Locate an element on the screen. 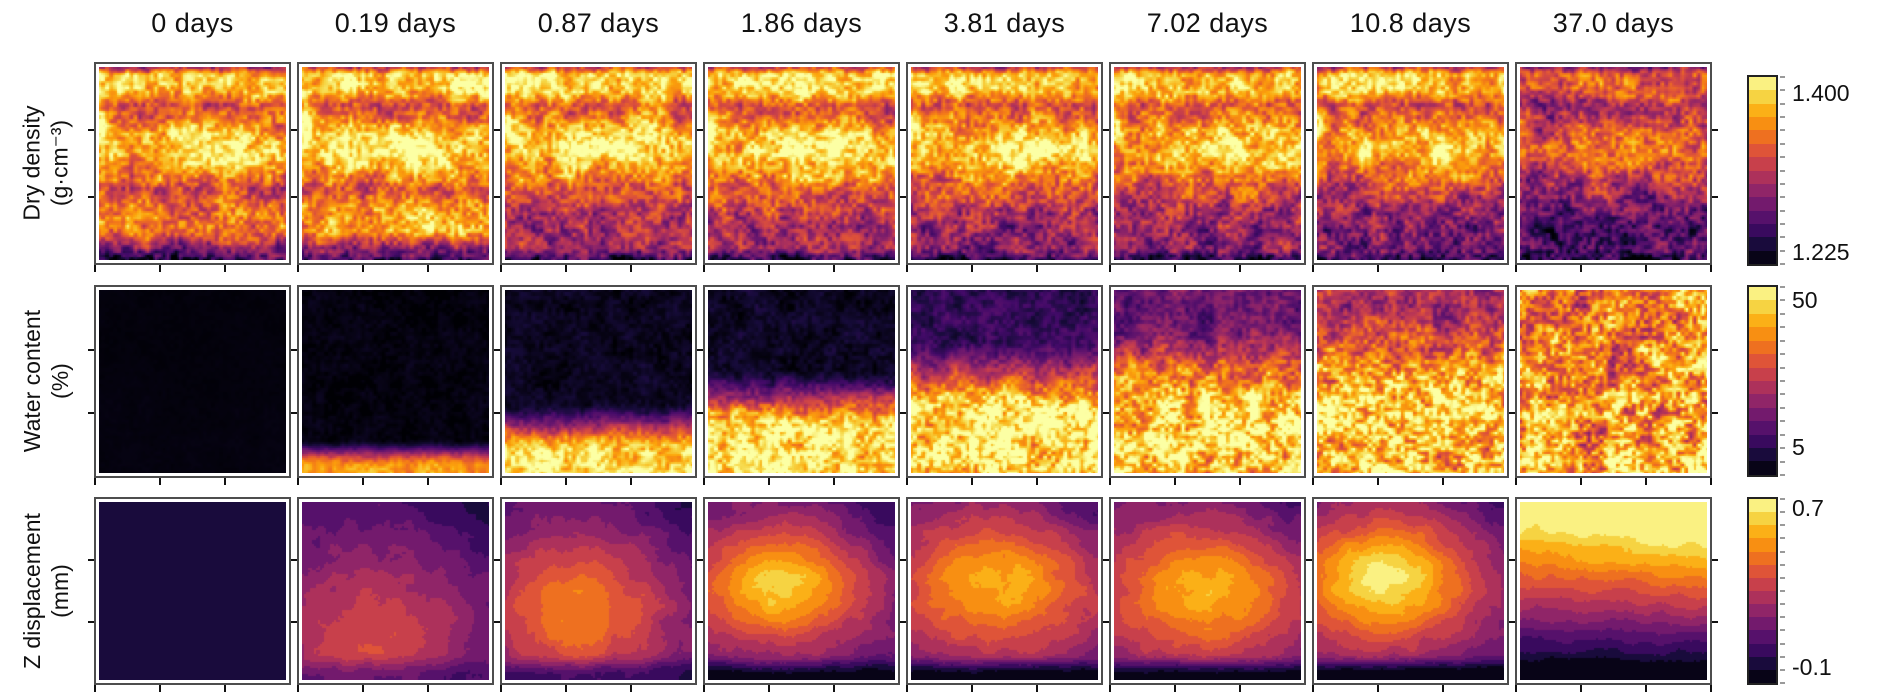 This screenshot has height=699, width=1880. colorbar-min-label-row1: 1.225 is located at coordinates (1821, 252).